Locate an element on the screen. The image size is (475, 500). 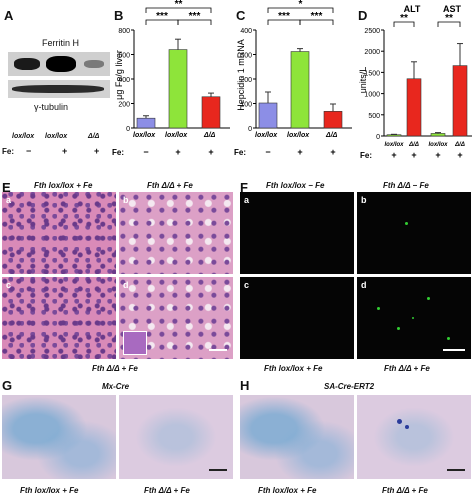
h-left-label: Fth lox/lox + Fe is located at coordinates (287, 490).